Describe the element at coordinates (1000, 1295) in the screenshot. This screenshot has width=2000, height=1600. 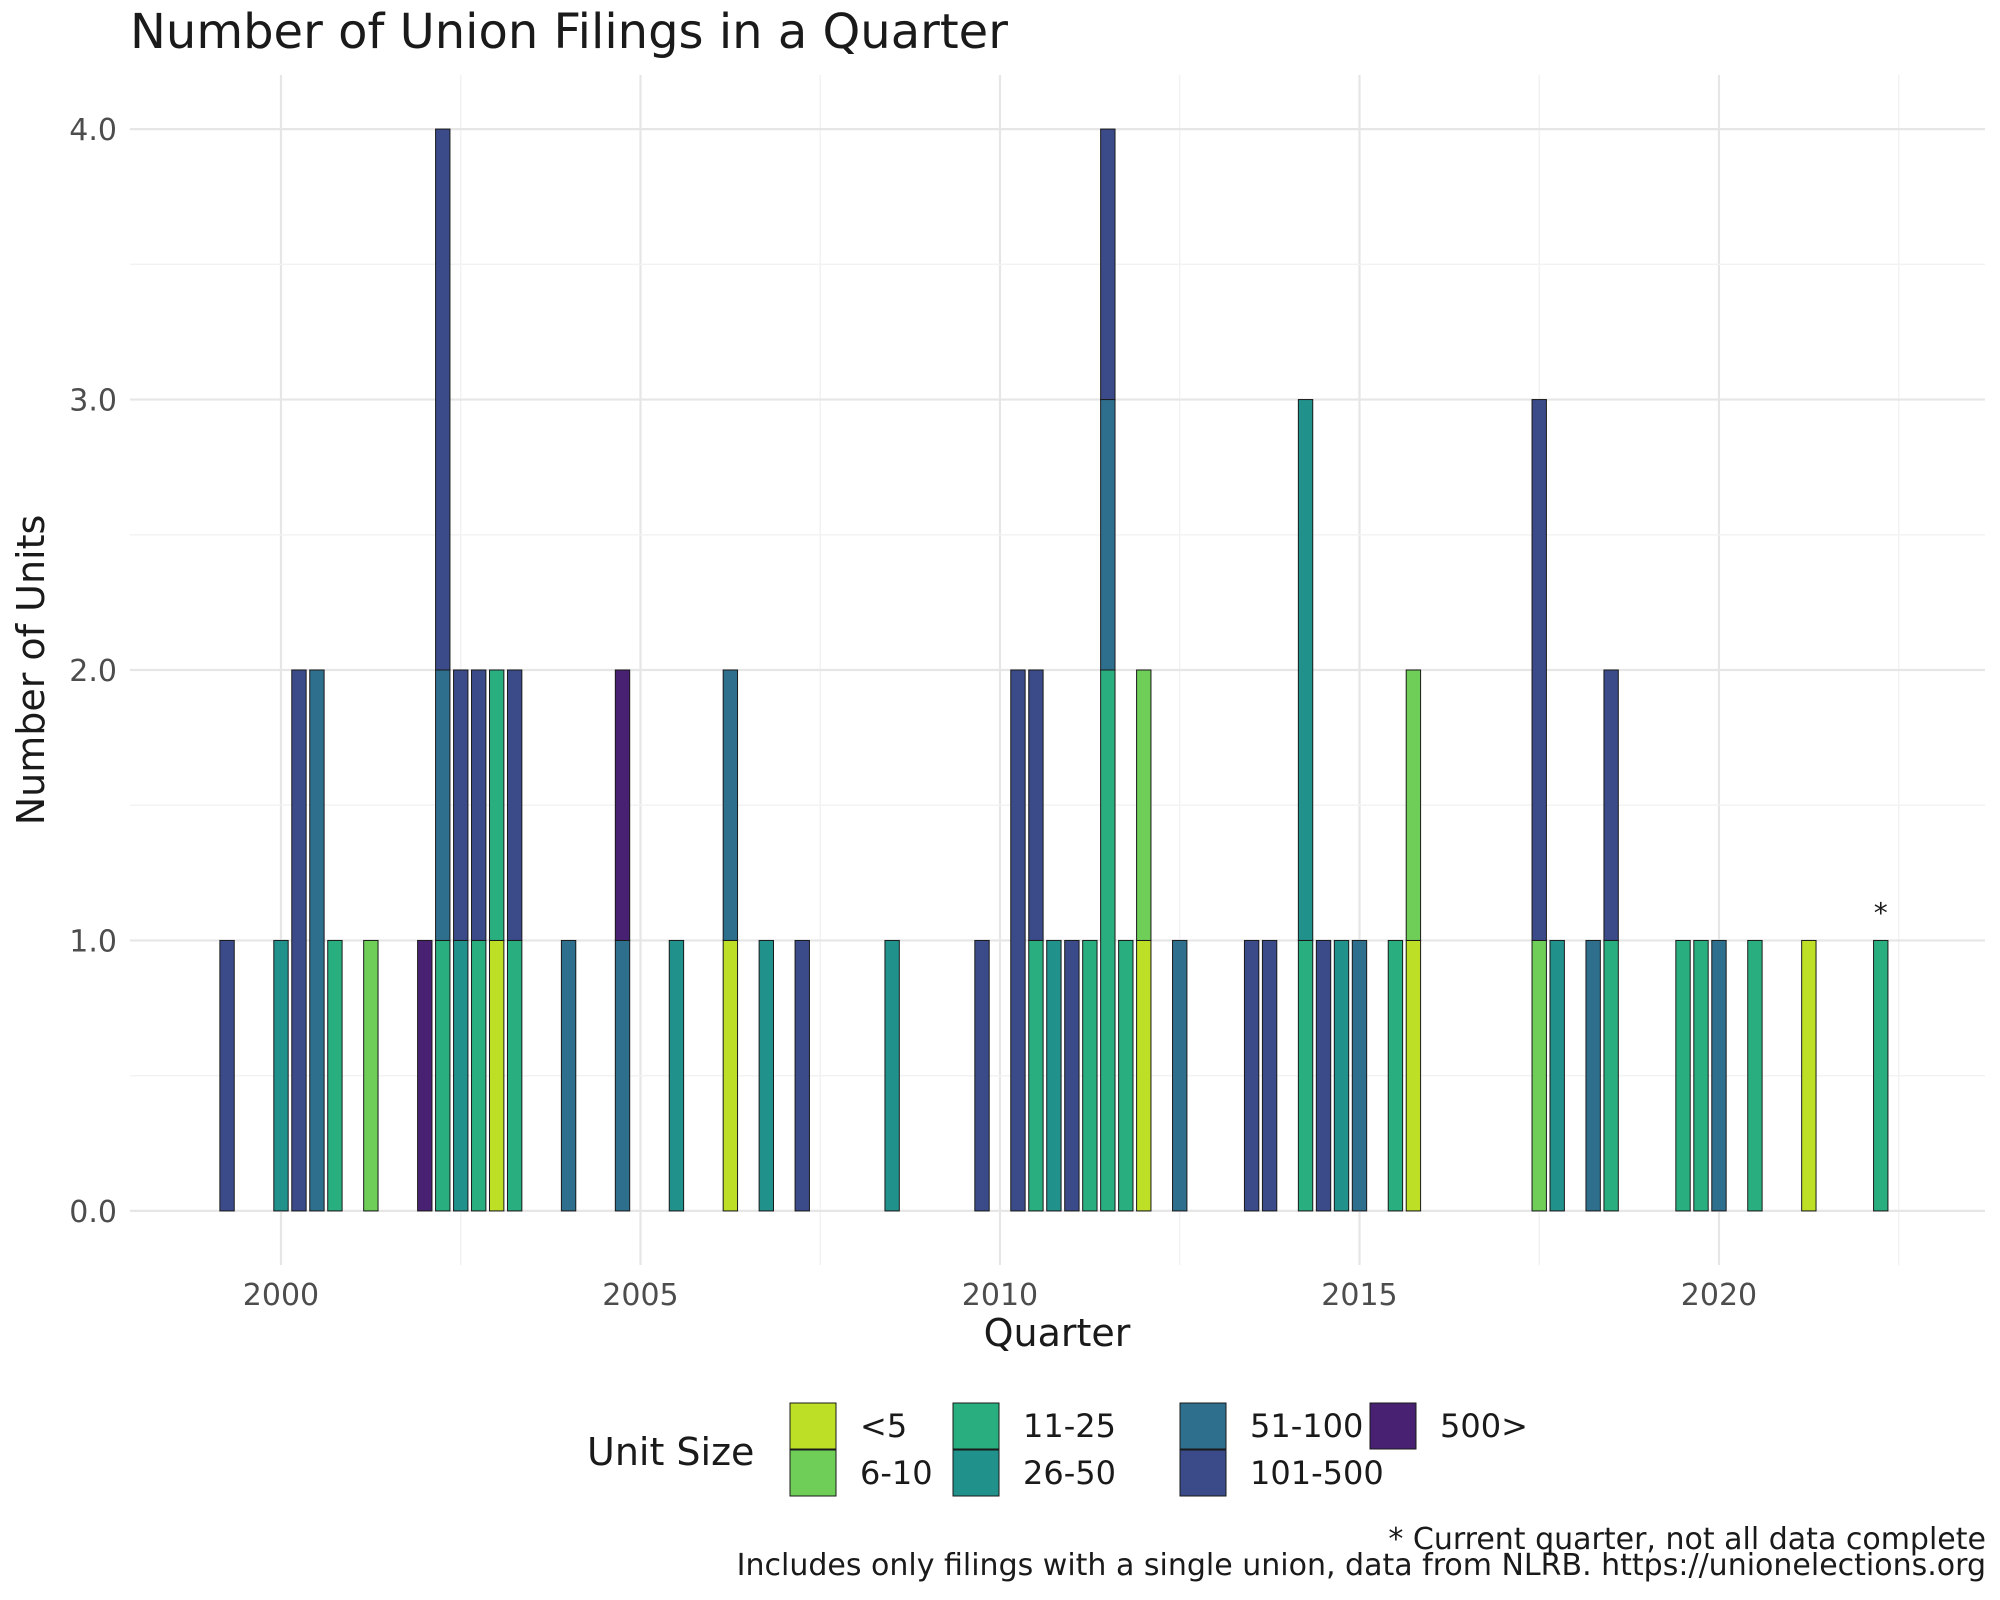
I see `x-tick-label: 2010` at that location.